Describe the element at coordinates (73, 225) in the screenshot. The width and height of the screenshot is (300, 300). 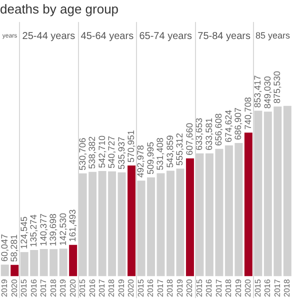
I see `data-label: 161,493` at that location.